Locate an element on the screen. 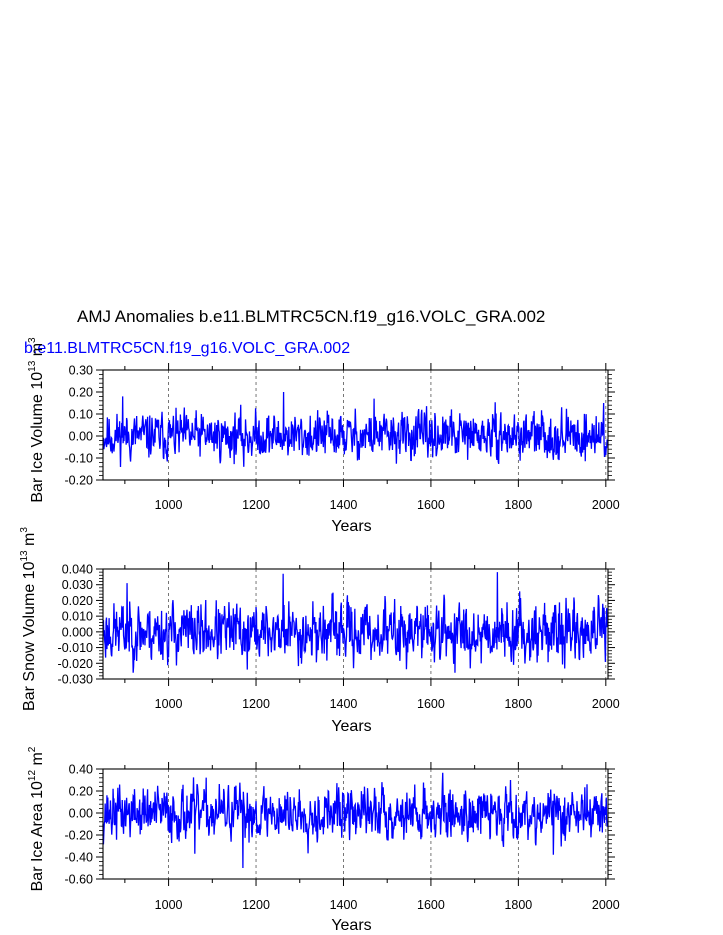 The width and height of the screenshot is (723, 935). y-label-base: Bar Snow Volume 10 is located at coordinates (29, 636).